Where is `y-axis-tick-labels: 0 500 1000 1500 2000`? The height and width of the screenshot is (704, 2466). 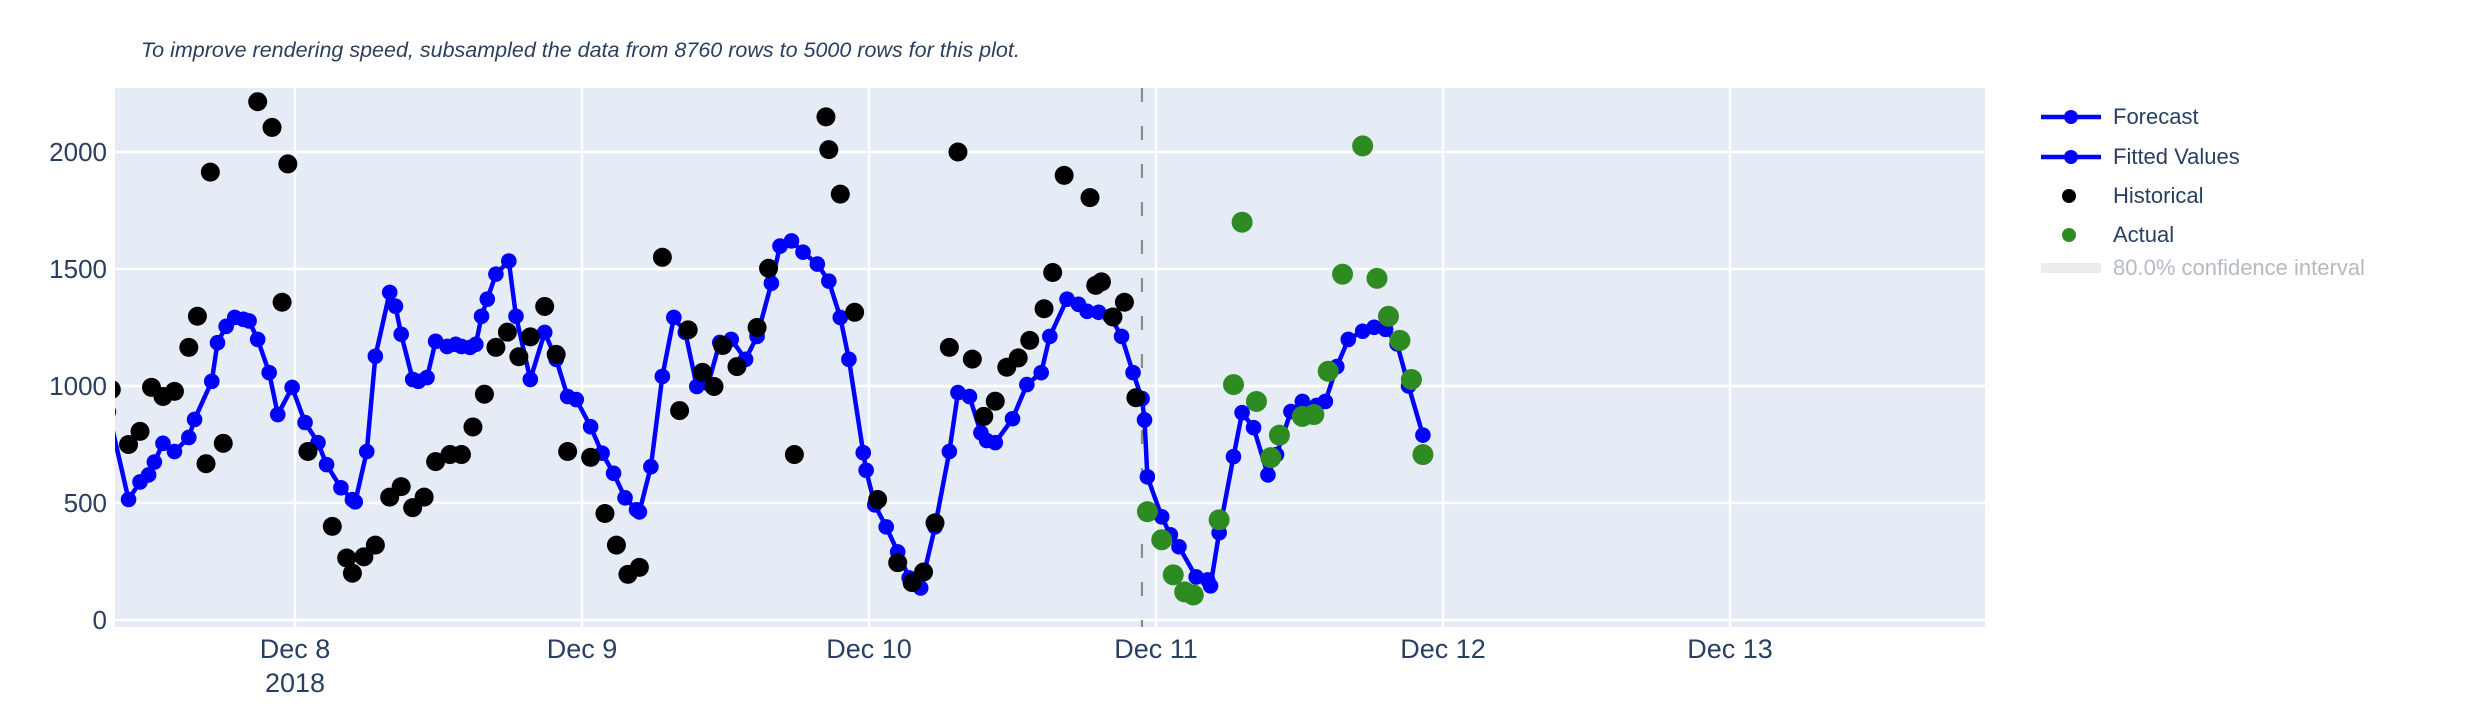 y-axis-tick-labels: 0 500 1000 1500 2000 is located at coordinates (78, 386).